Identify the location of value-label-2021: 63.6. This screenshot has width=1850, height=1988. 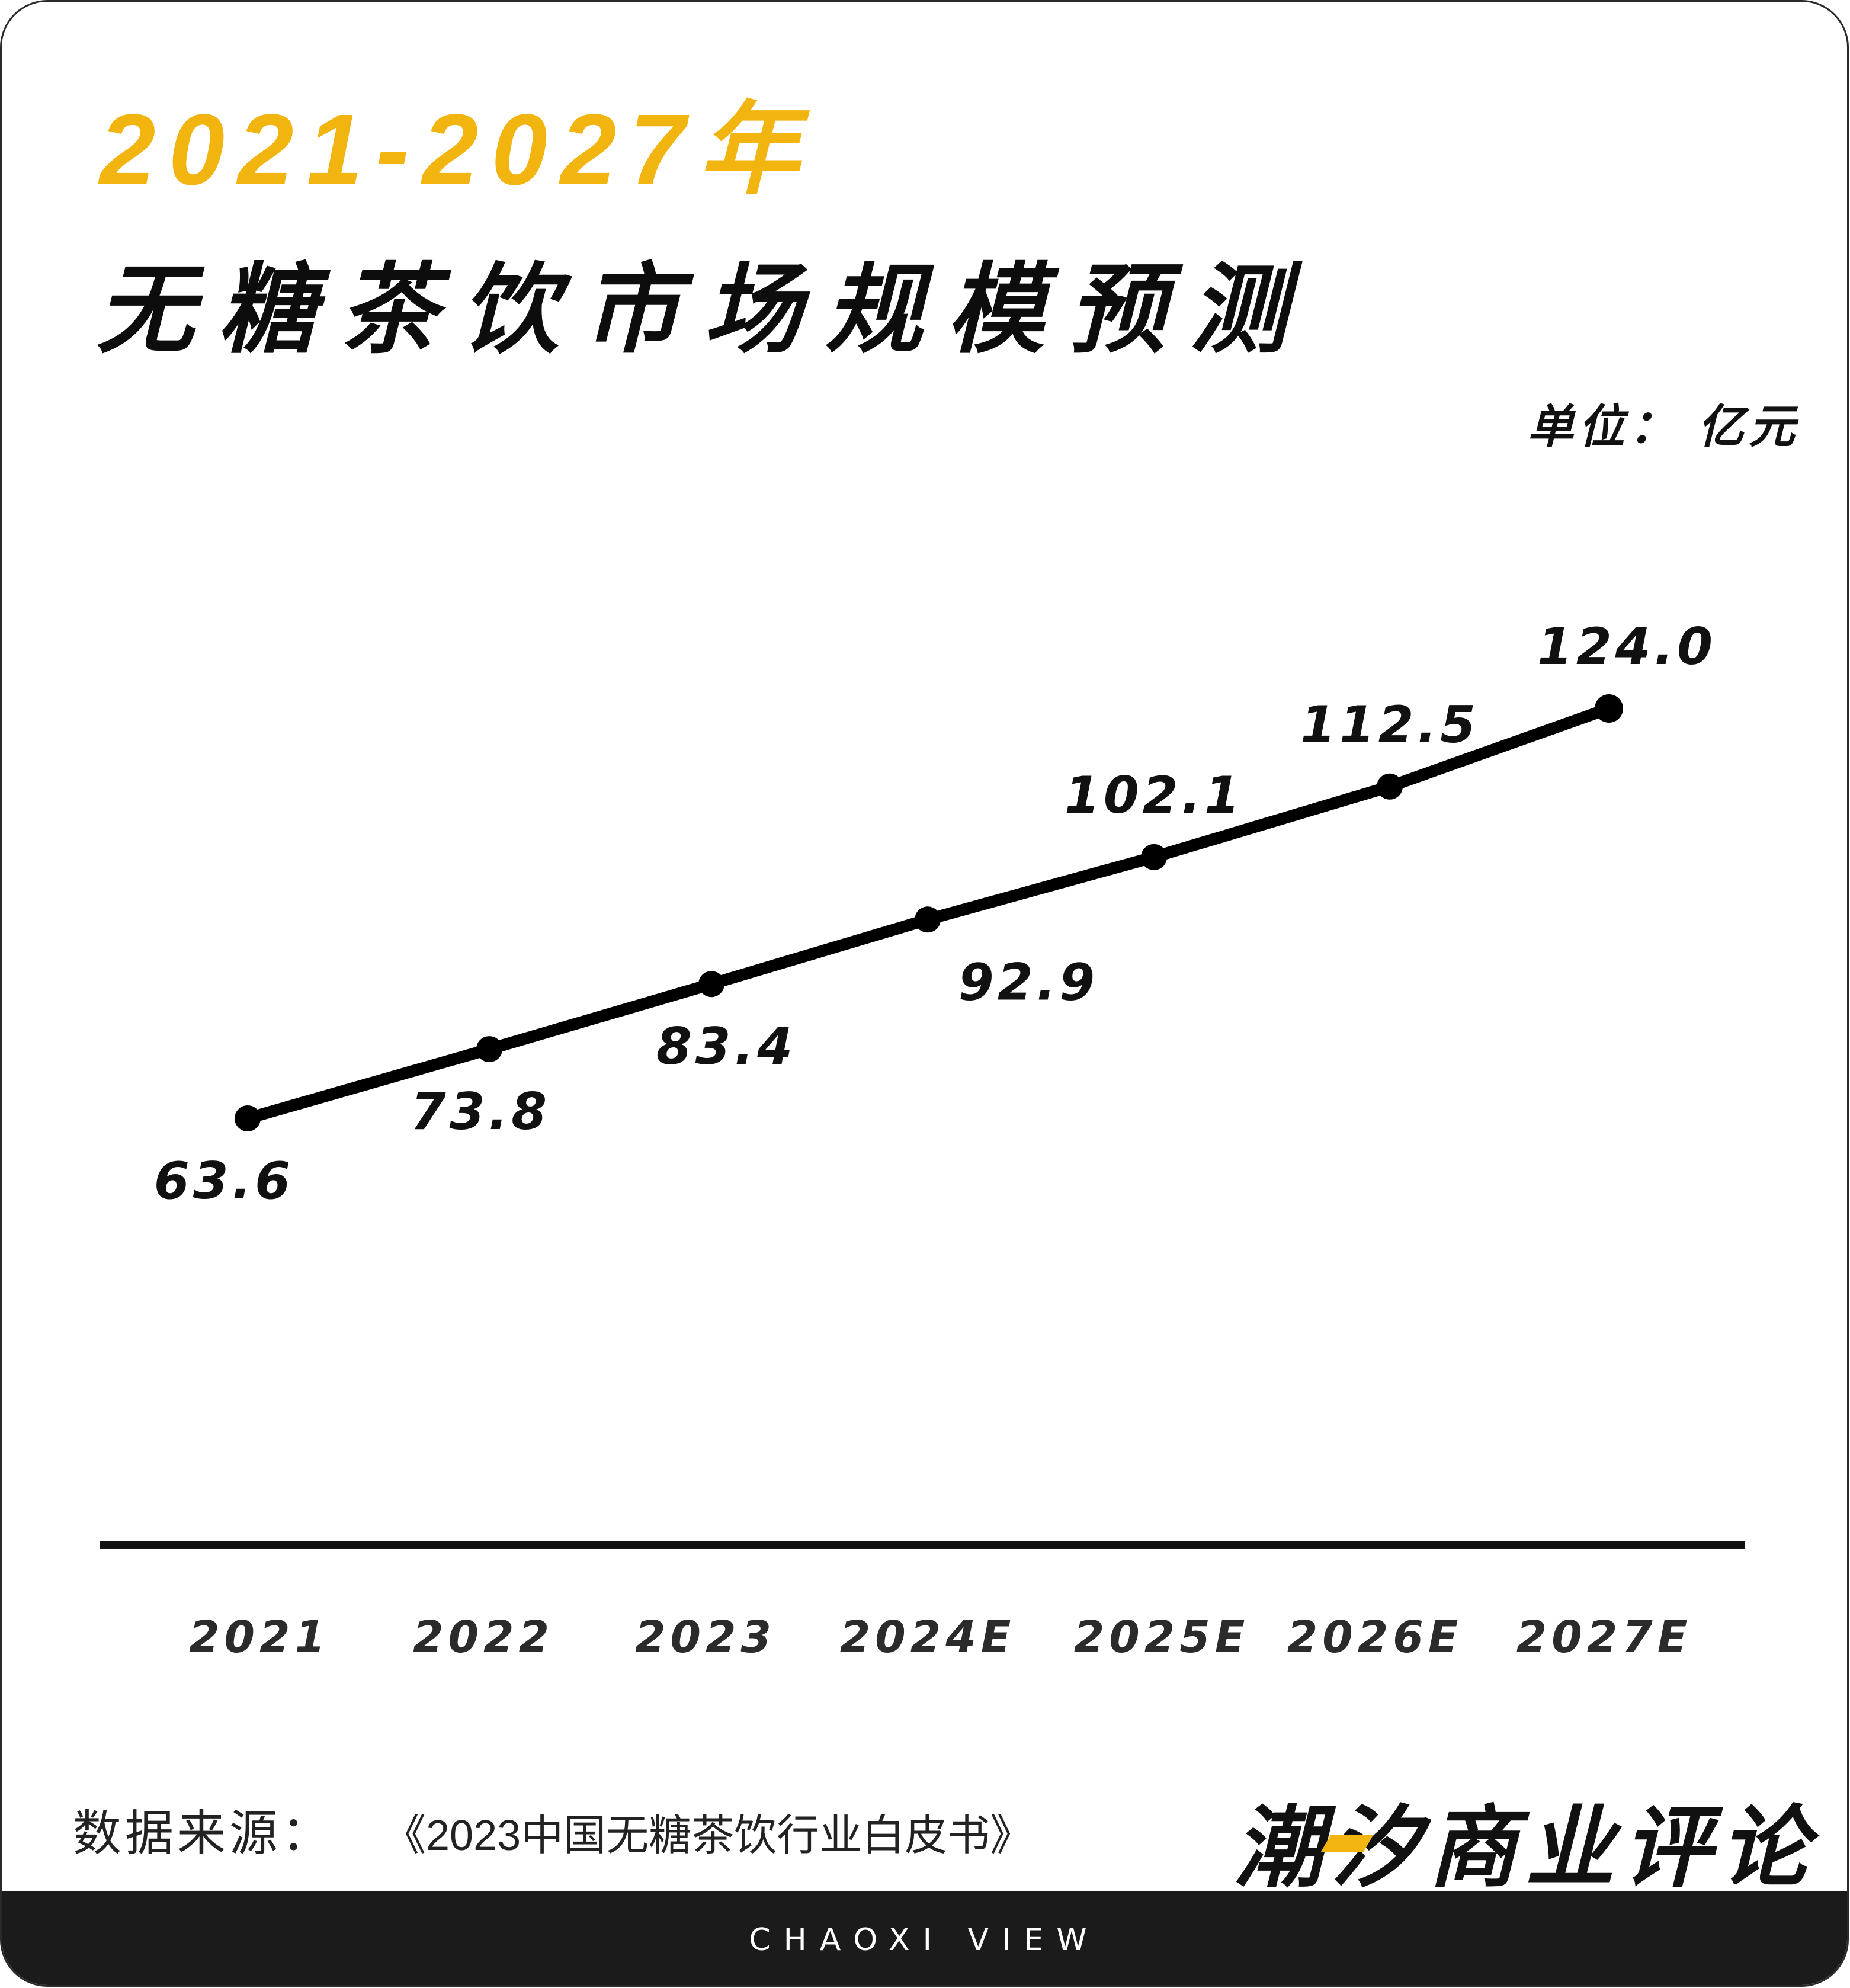
(224, 1181).